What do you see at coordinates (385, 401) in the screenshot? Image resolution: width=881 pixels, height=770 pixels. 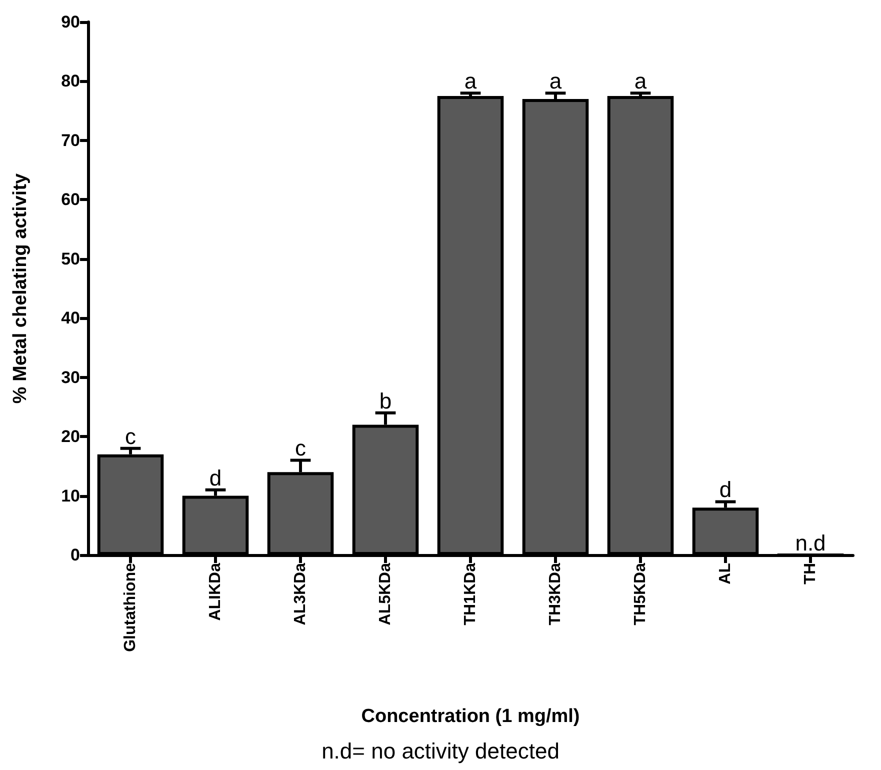 I see `annotation: b` at bounding box center [385, 401].